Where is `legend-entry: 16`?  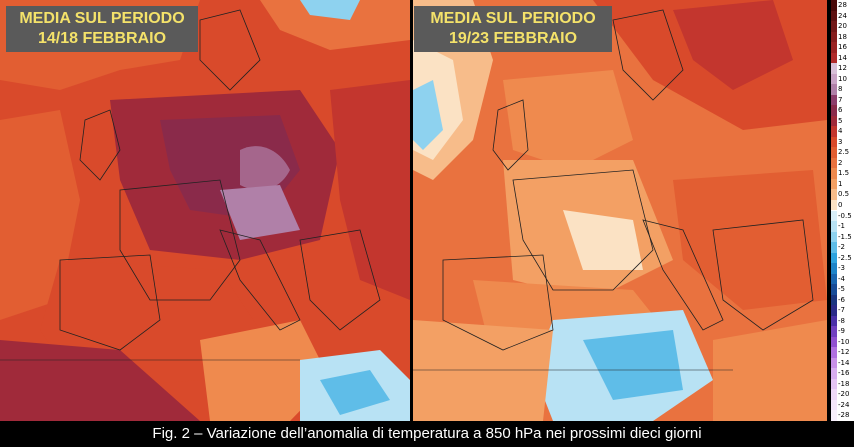
legend-entry: 16 is located at coordinates (842, 47).